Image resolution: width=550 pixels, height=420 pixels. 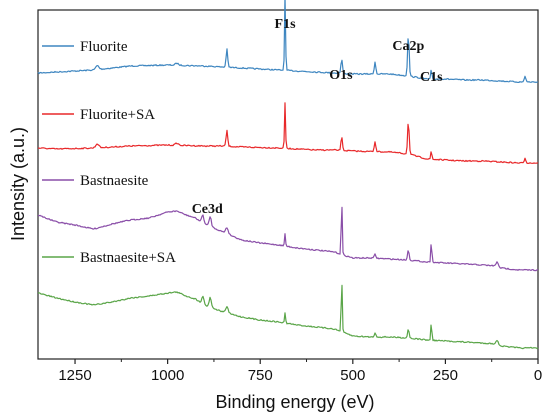 What do you see at coordinates (114, 181) in the screenshot?
I see `legend-label-3: Bastnaesite` at bounding box center [114, 181].